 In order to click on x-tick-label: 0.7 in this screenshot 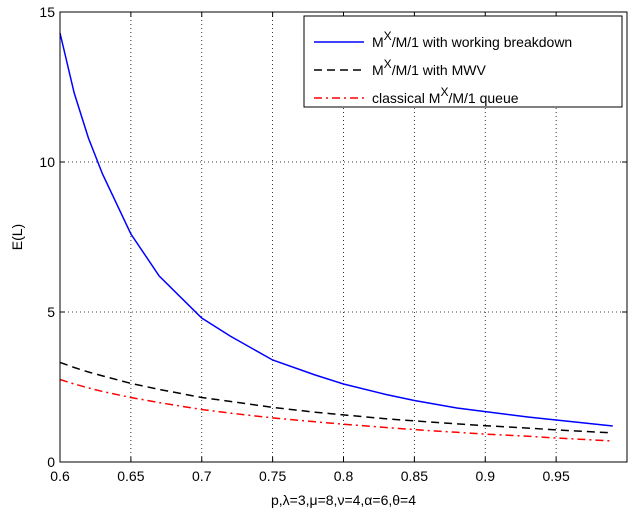, I will do `click(202, 476)`.